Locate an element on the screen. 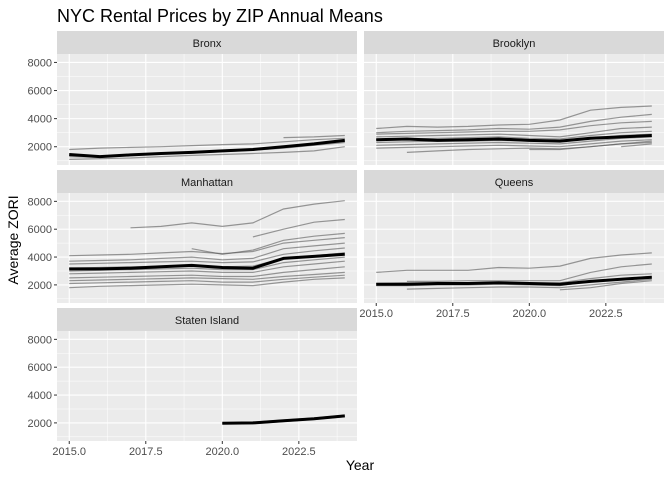 Image resolution: width=672 pixels, height=480 pixels. facet-strip-label: Queens is located at coordinates (514, 183).